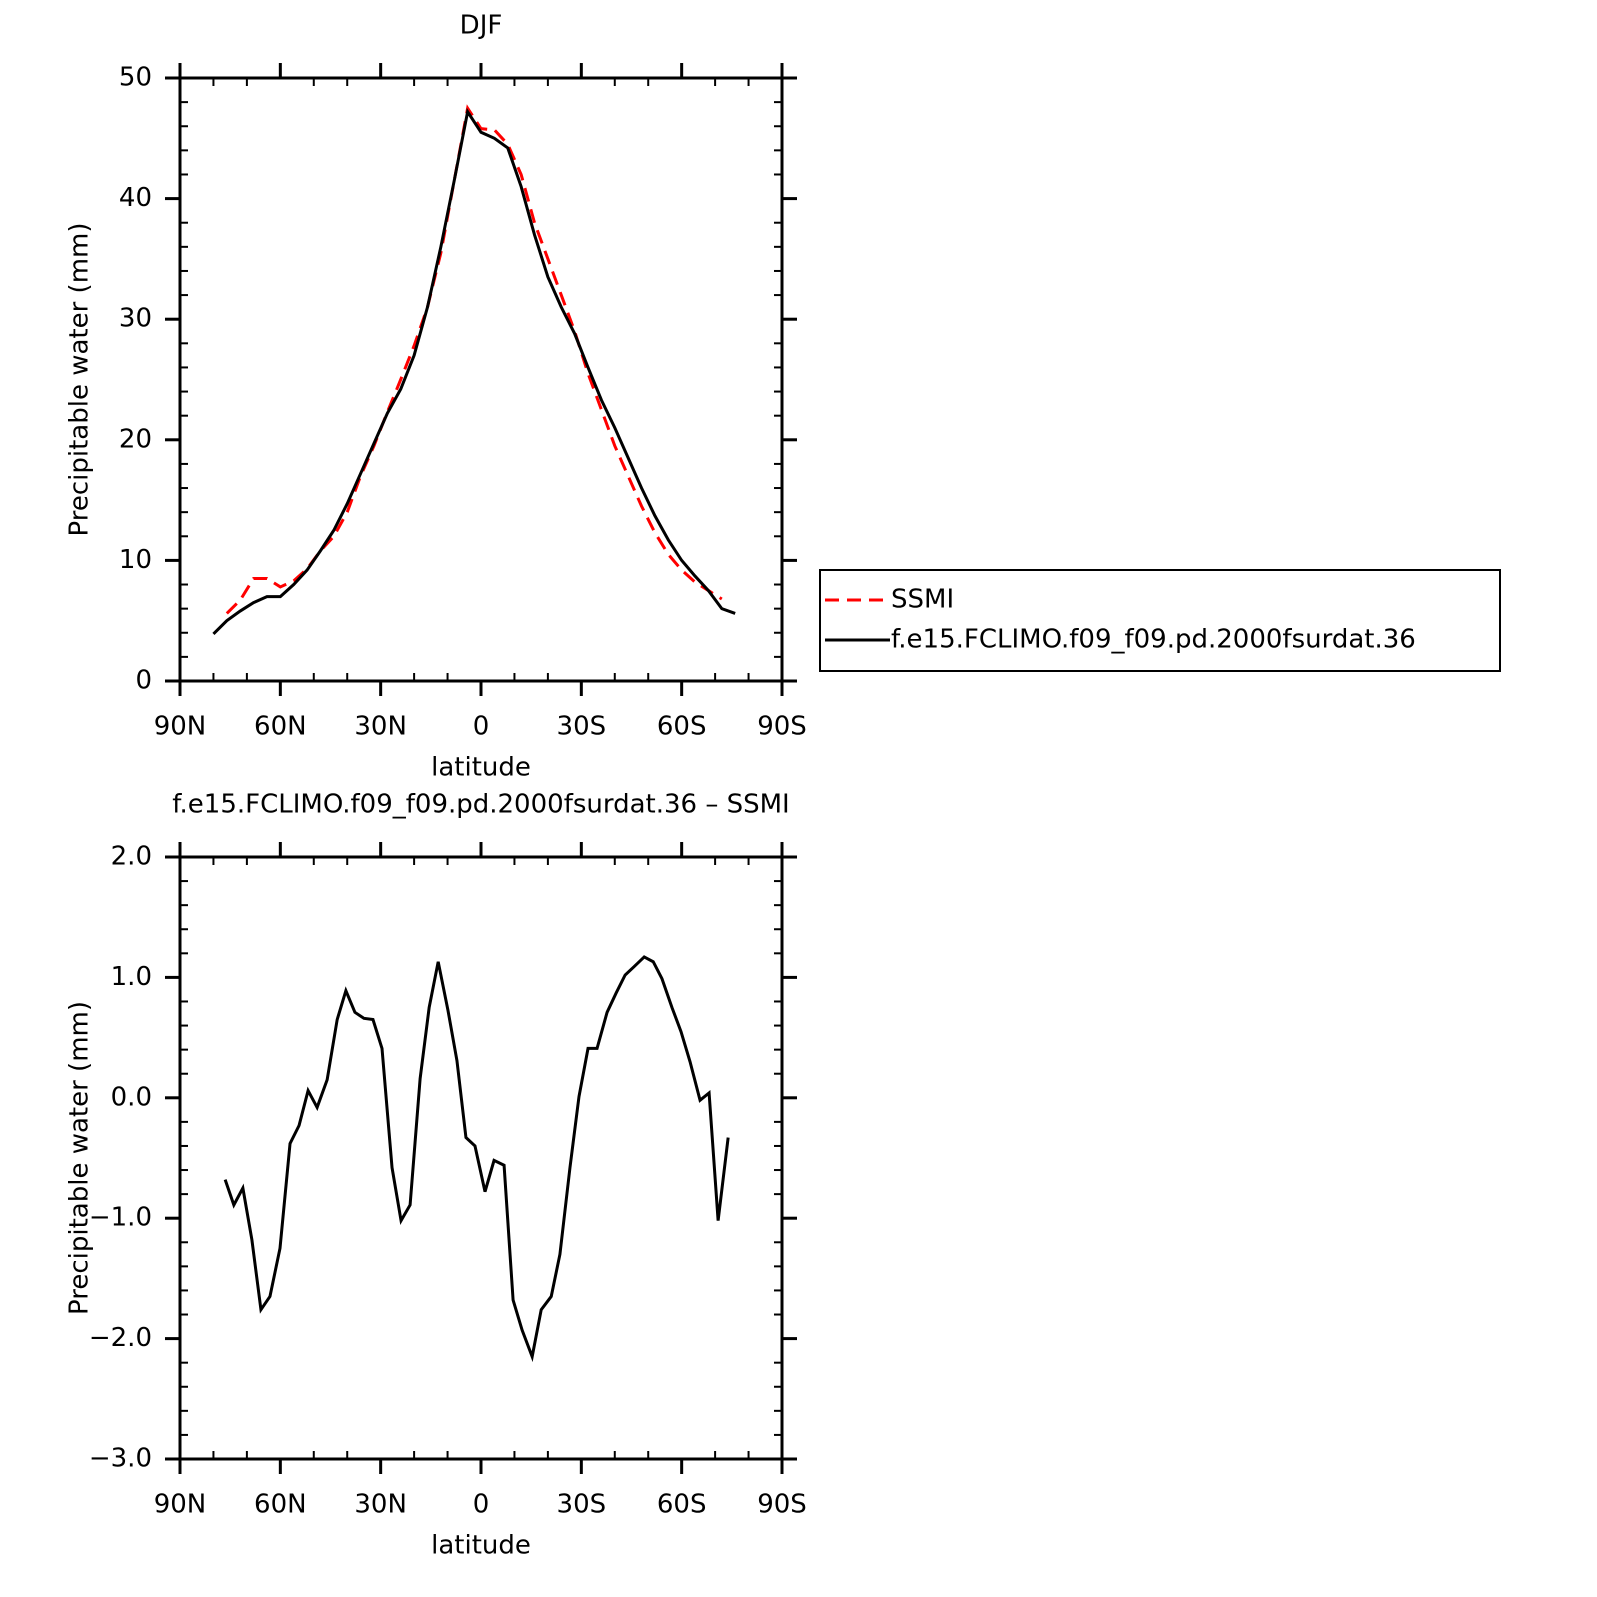 This screenshot has height=1597, width=1597. Describe the element at coordinates (120, 1338) in the screenshot. I see `y-tick-label: −2.0` at that location.